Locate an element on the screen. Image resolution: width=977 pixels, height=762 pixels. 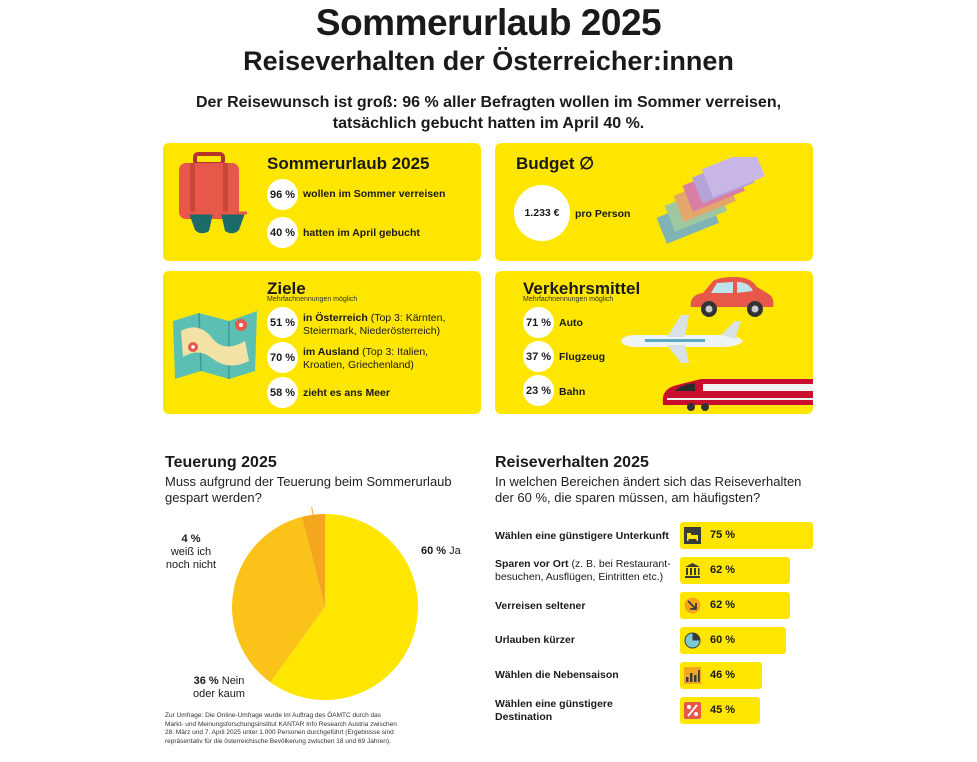
behavior-title: Reiseverhalten 2025 is located at coordinates (572, 462).